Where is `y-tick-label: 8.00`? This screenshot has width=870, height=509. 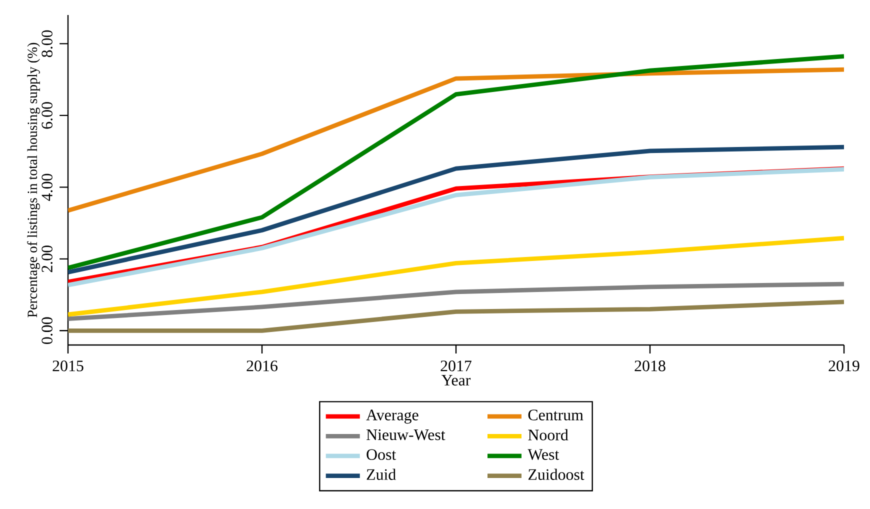 y-tick-label: 8.00 is located at coordinates (47, 44).